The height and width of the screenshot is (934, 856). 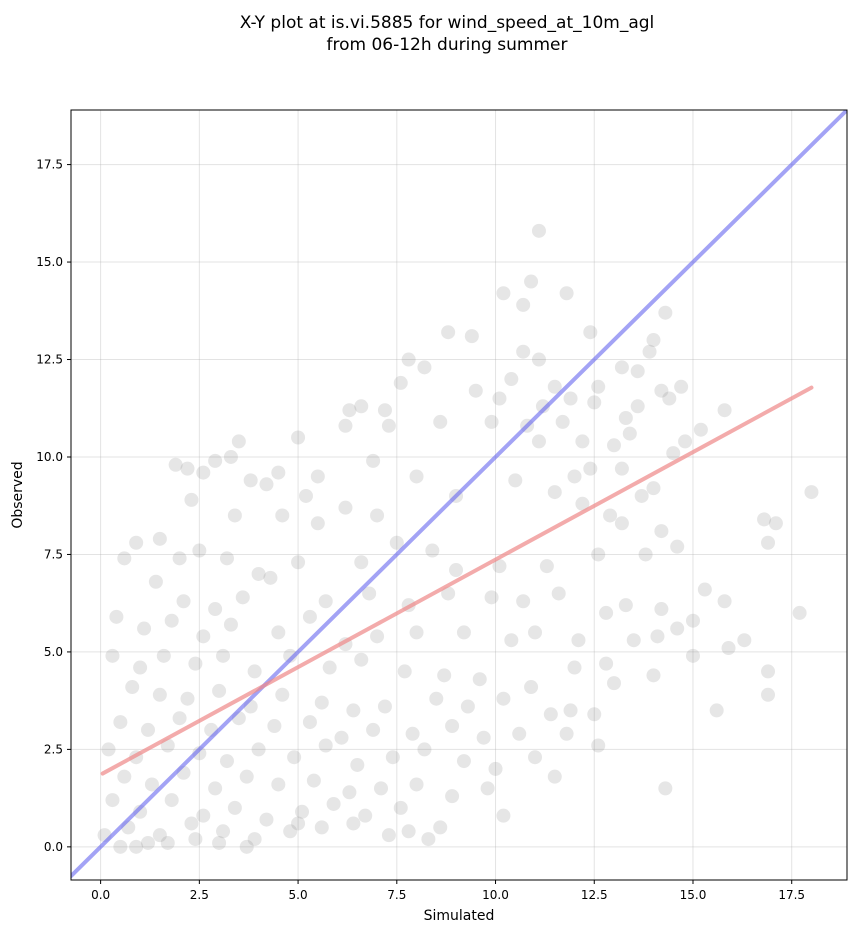 What do you see at coordinates (49, 262) in the screenshot?
I see `y-tick-label: 15.0` at bounding box center [49, 262].